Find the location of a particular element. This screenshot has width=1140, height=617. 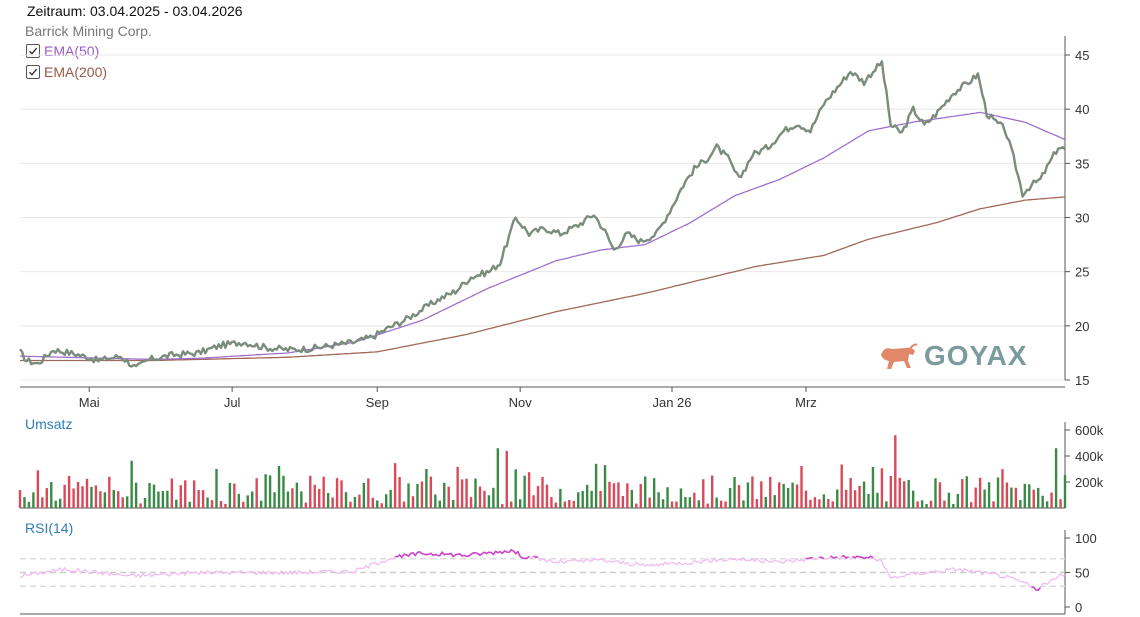

checkbox-checked-icon is located at coordinates (33, 72).